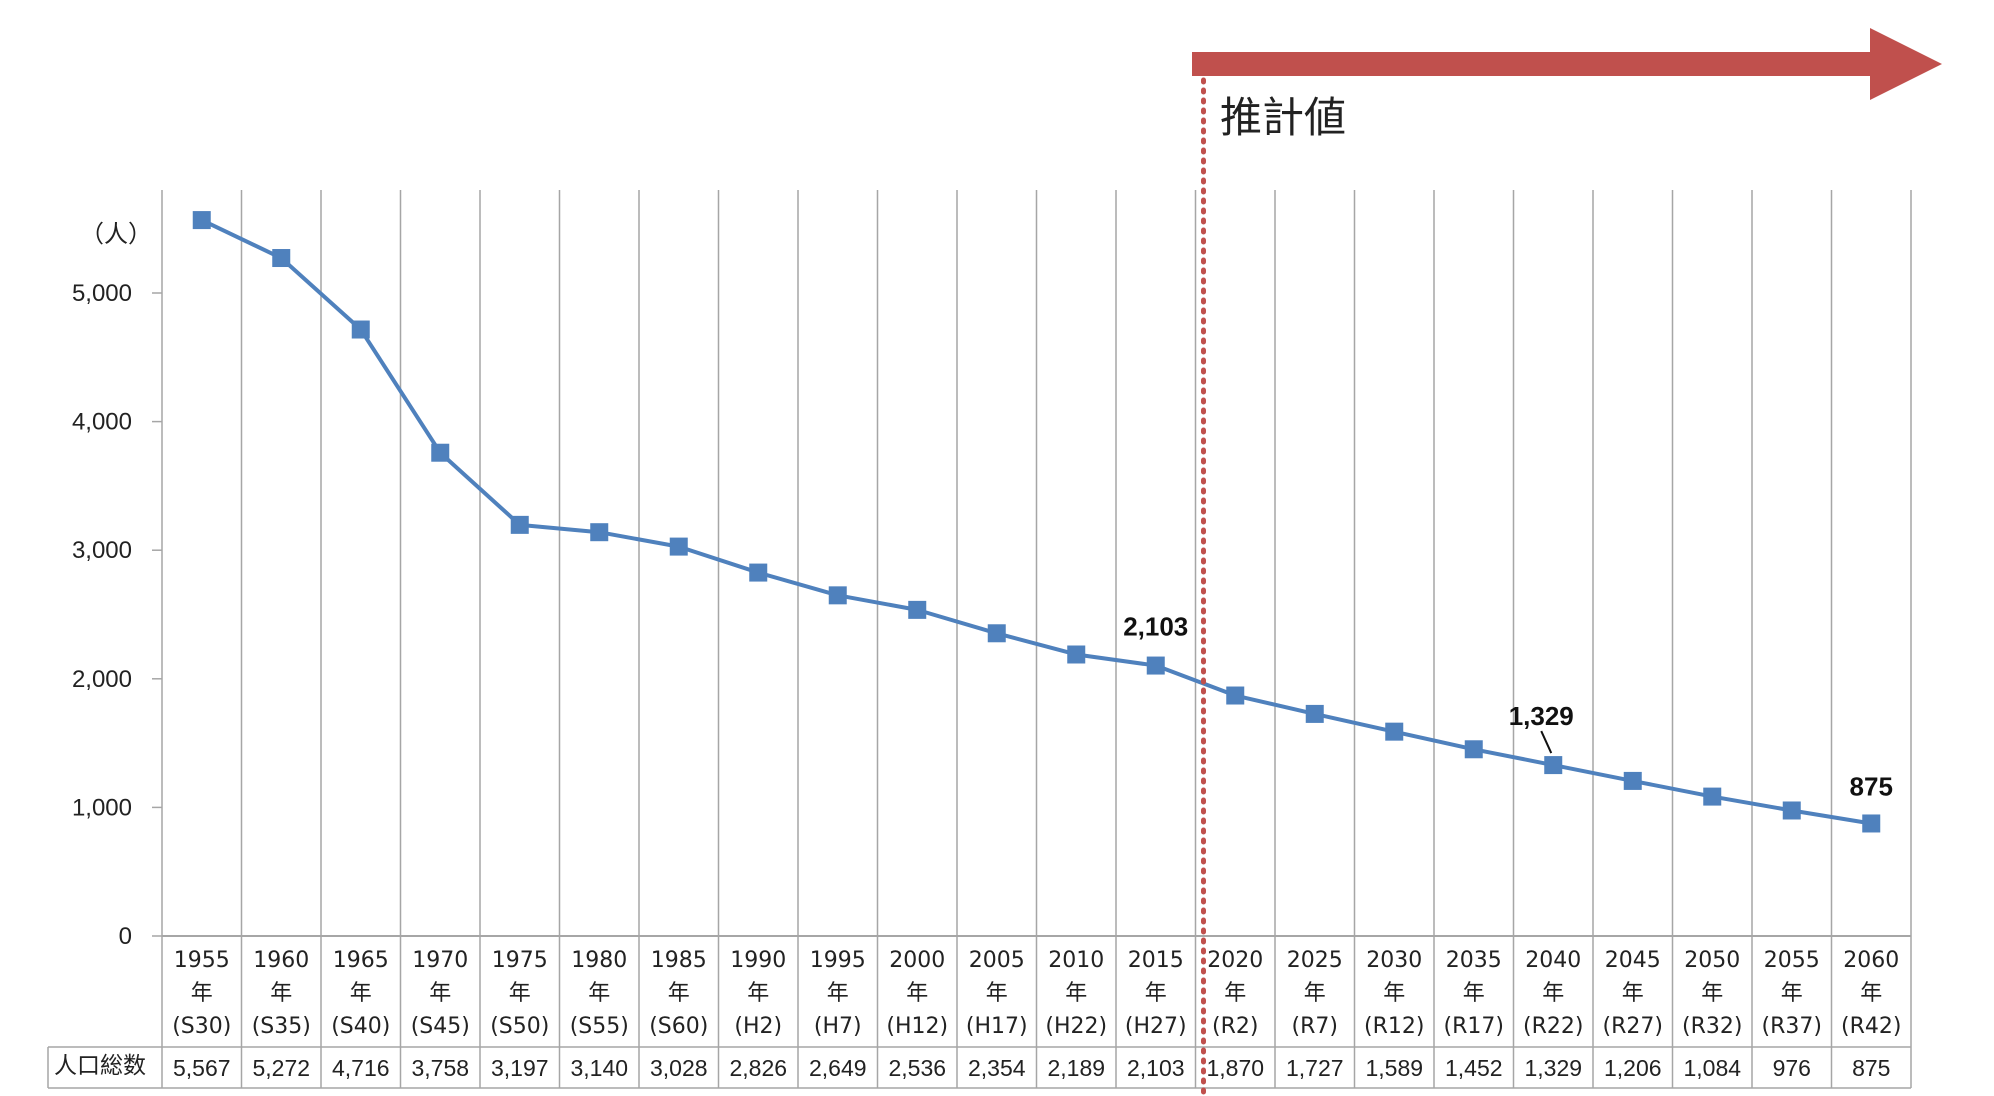  What do you see at coordinates (361, 960) in the screenshot?
I see `category-year: 1965` at bounding box center [361, 960].